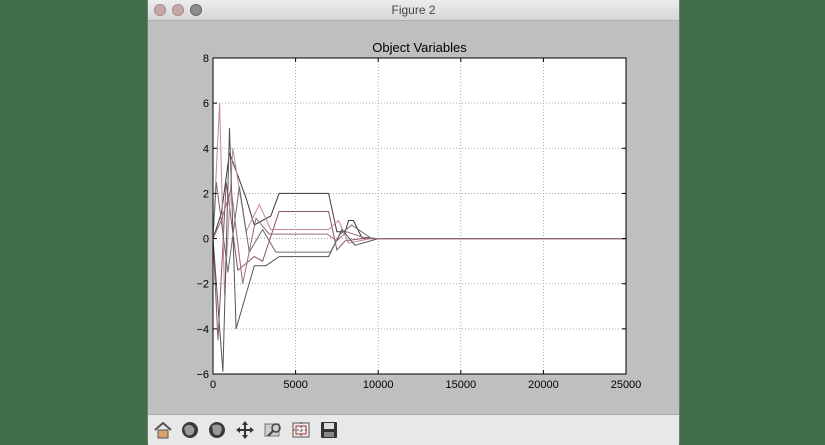  Describe the element at coordinates (626, 385) in the screenshot. I see `x-tick-label: 25000` at that location.